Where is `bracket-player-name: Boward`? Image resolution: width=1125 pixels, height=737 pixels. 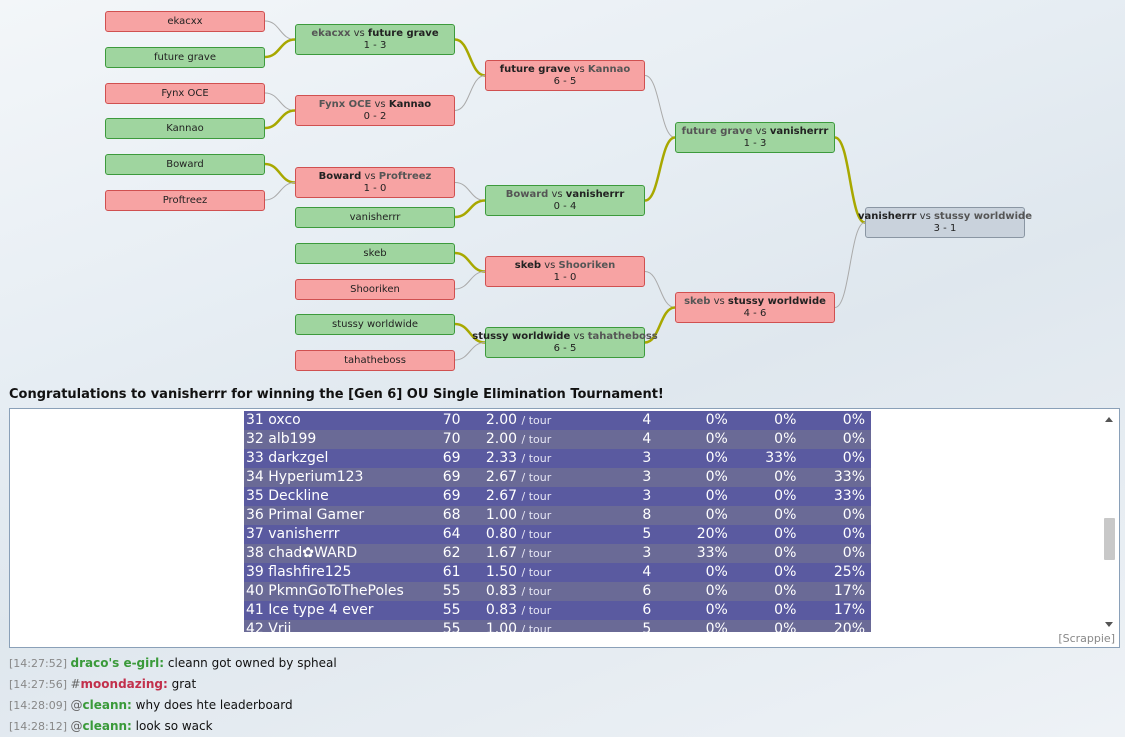 bracket-player-name: Boward is located at coordinates (185, 164).